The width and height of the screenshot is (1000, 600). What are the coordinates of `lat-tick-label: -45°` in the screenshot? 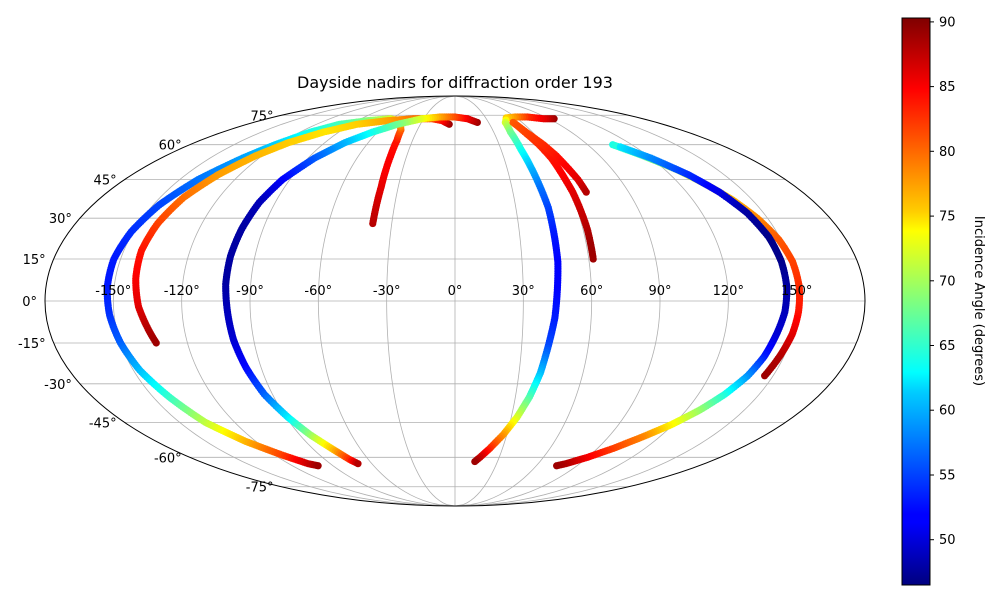 It's located at (103, 423).